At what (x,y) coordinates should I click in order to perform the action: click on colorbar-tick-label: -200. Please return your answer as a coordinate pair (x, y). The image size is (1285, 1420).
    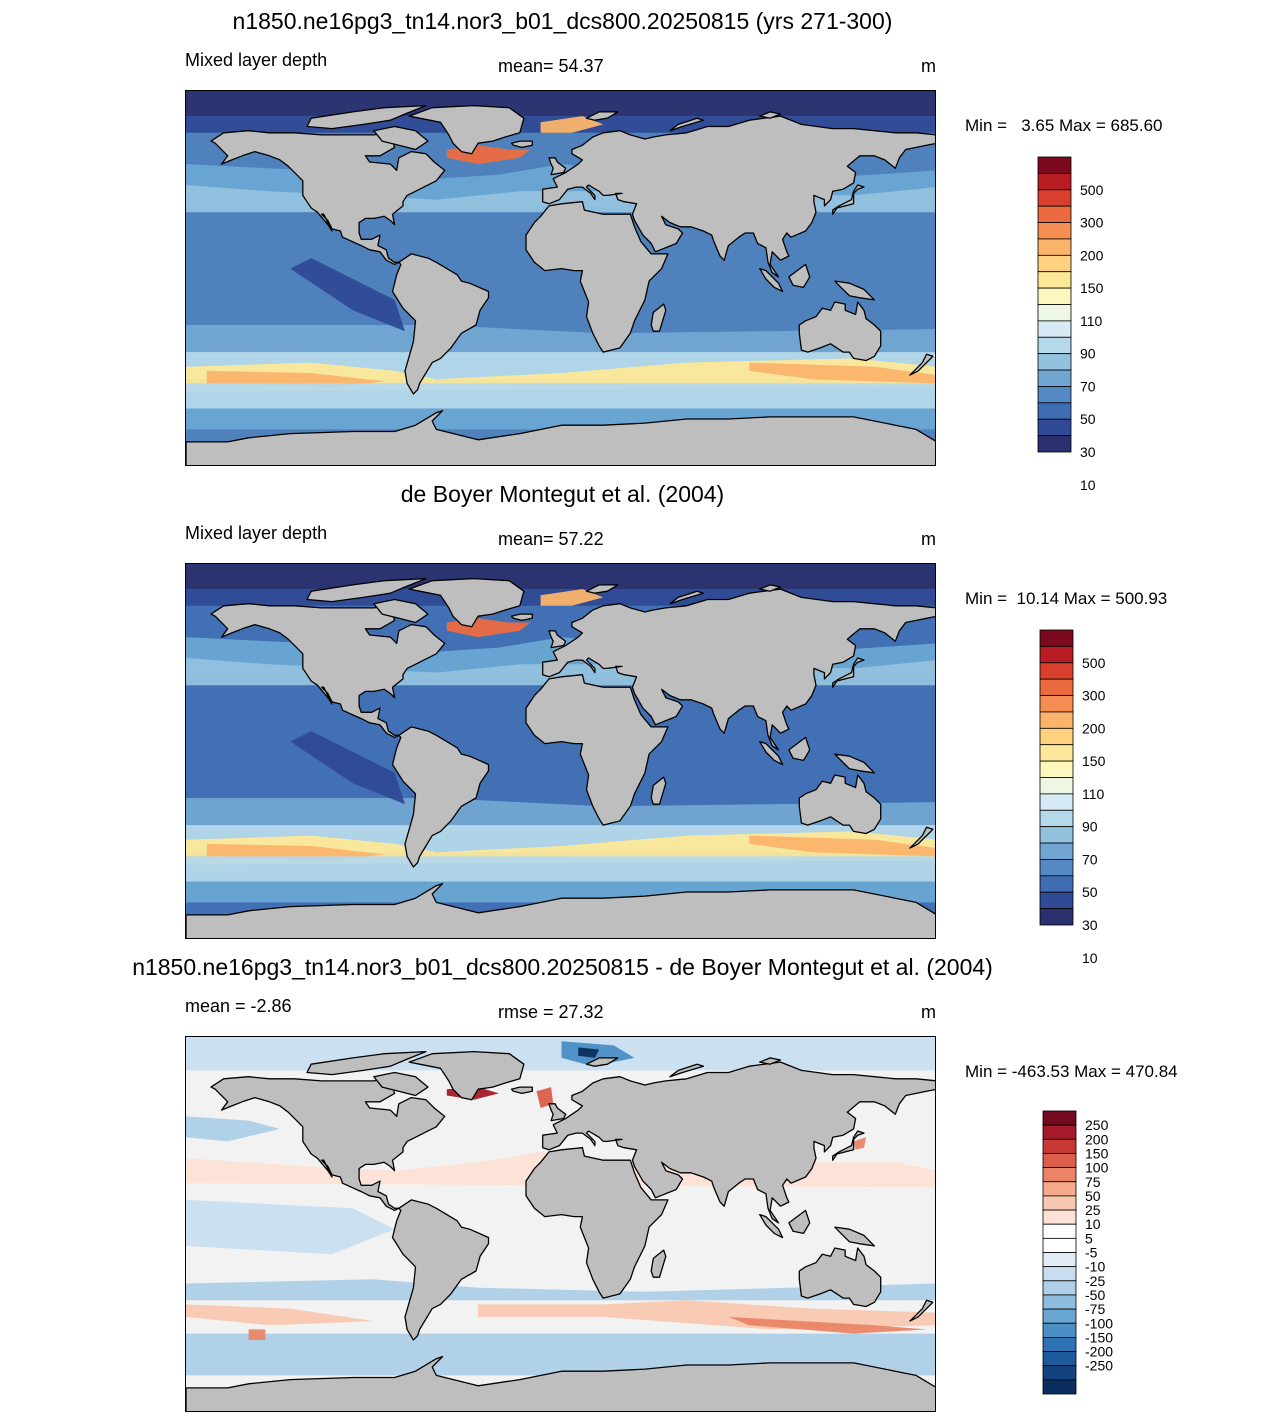
    Looking at the image, I should click on (1099, 1352).